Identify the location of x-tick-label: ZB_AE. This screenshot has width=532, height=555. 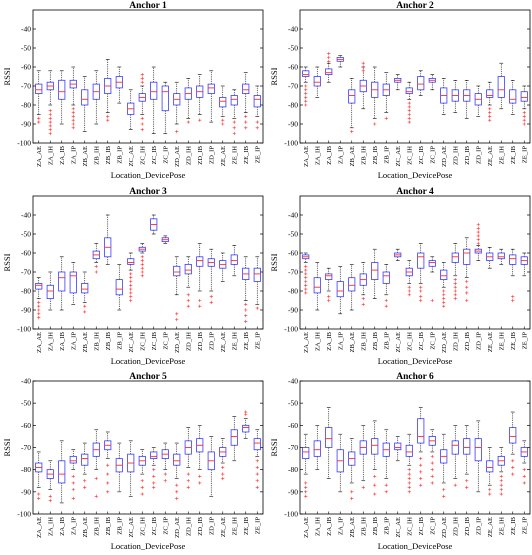
(85, 527).